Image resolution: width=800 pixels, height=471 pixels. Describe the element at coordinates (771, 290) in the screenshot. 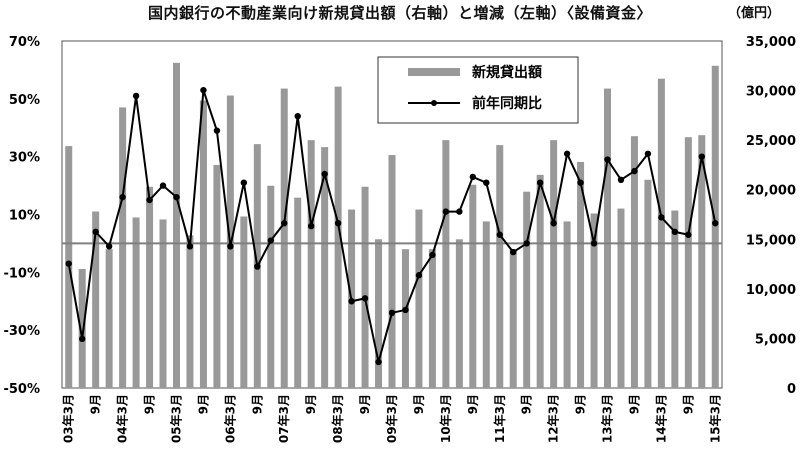

I see `right-tick-label: 10,000` at that location.